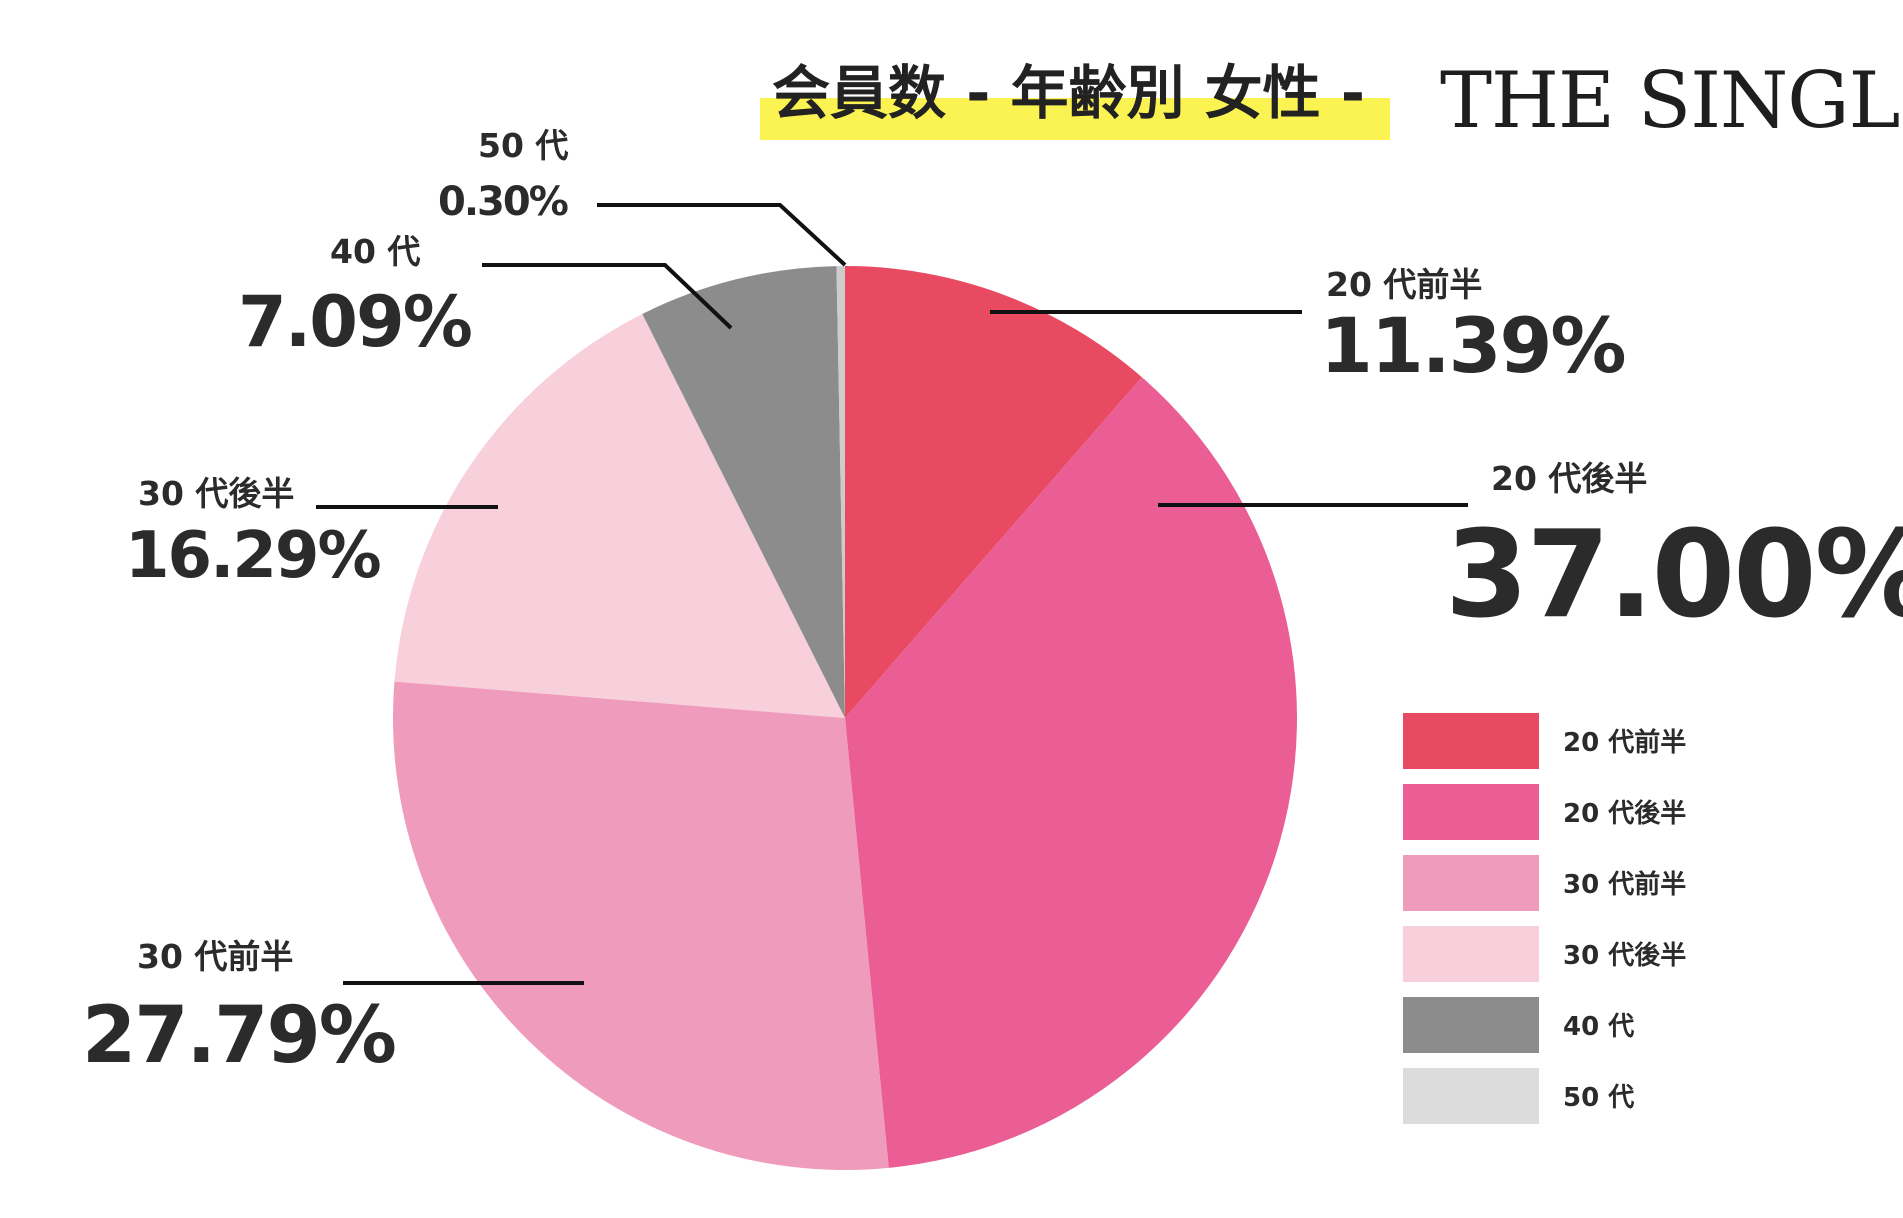  What do you see at coordinates (238, 1036) in the screenshot?
I see `slice-label-value-3: 27.79%` at bounding box center [238, 1036].